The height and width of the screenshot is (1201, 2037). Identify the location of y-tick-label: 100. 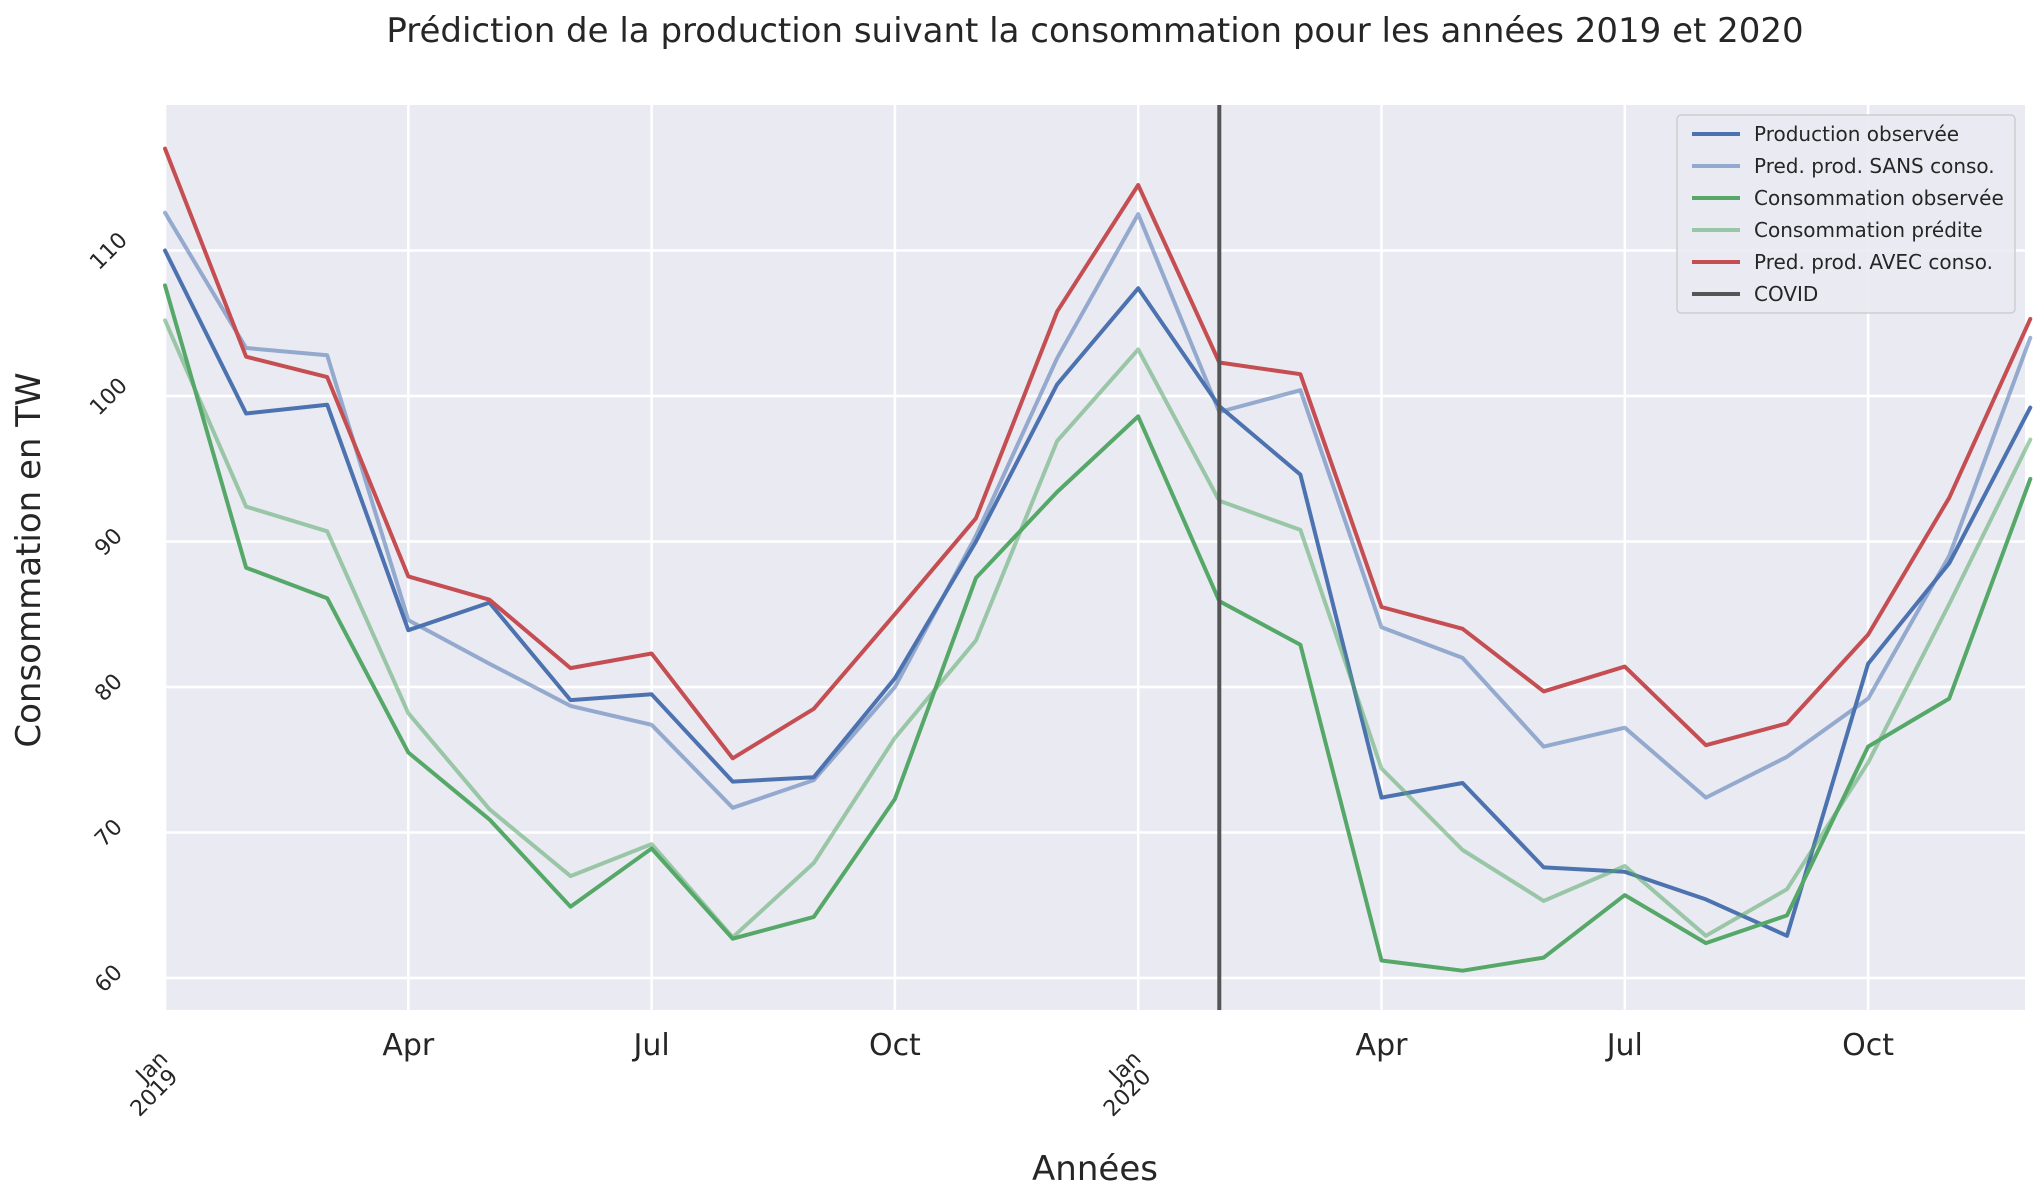
(108, 396).